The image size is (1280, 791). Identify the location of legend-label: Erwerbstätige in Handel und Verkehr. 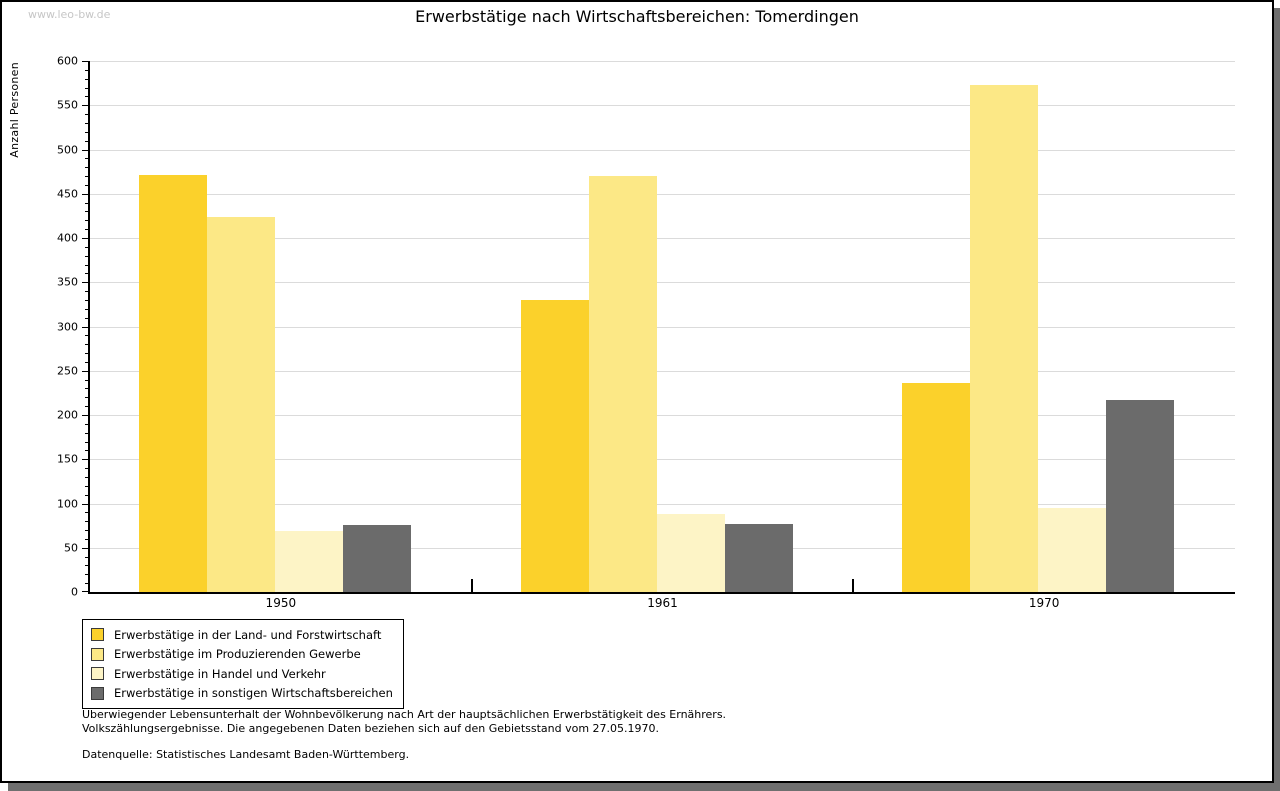
(220, 673).